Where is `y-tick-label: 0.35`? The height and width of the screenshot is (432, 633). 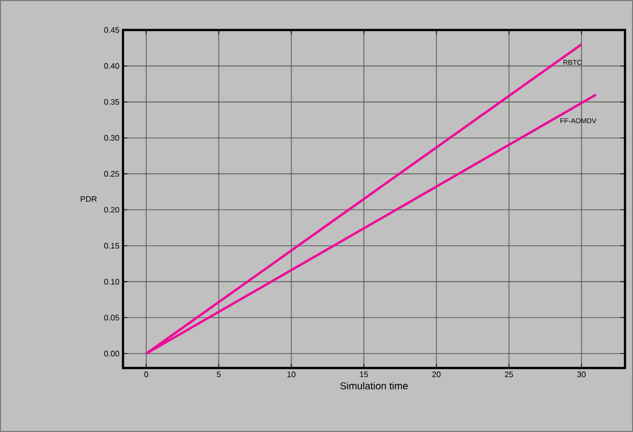
y-tick-label: 0.35 is located at coordinates (112, 102).